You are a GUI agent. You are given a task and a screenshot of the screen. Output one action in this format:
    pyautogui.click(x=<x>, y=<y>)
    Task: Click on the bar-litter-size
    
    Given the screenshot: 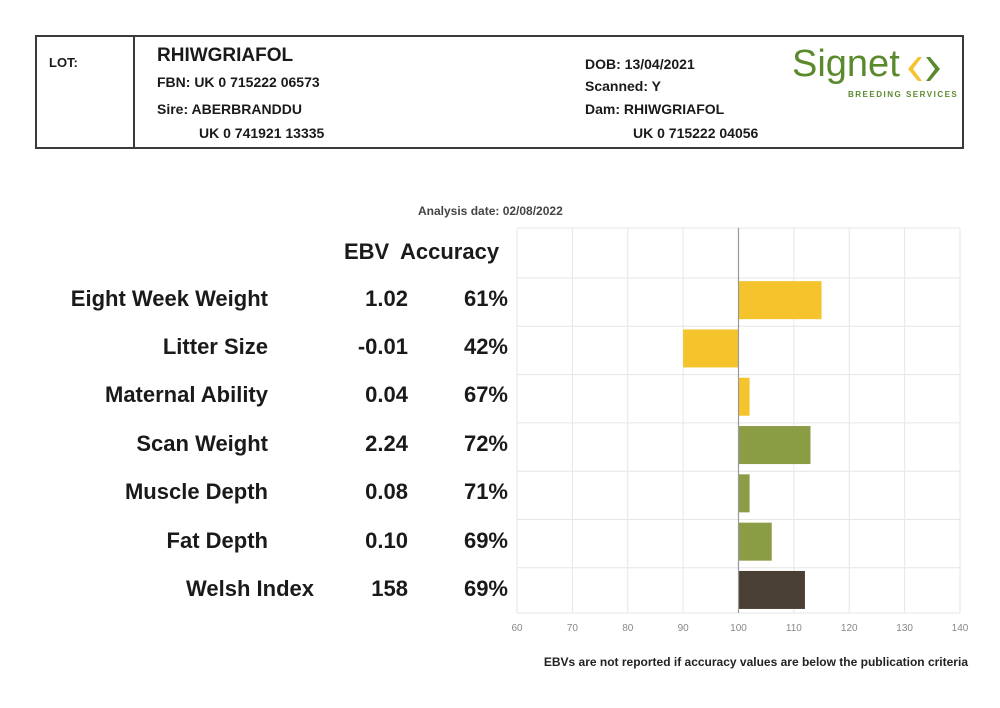 What is the action you would take?
    pyautogui.click(x=711, y=348)
    